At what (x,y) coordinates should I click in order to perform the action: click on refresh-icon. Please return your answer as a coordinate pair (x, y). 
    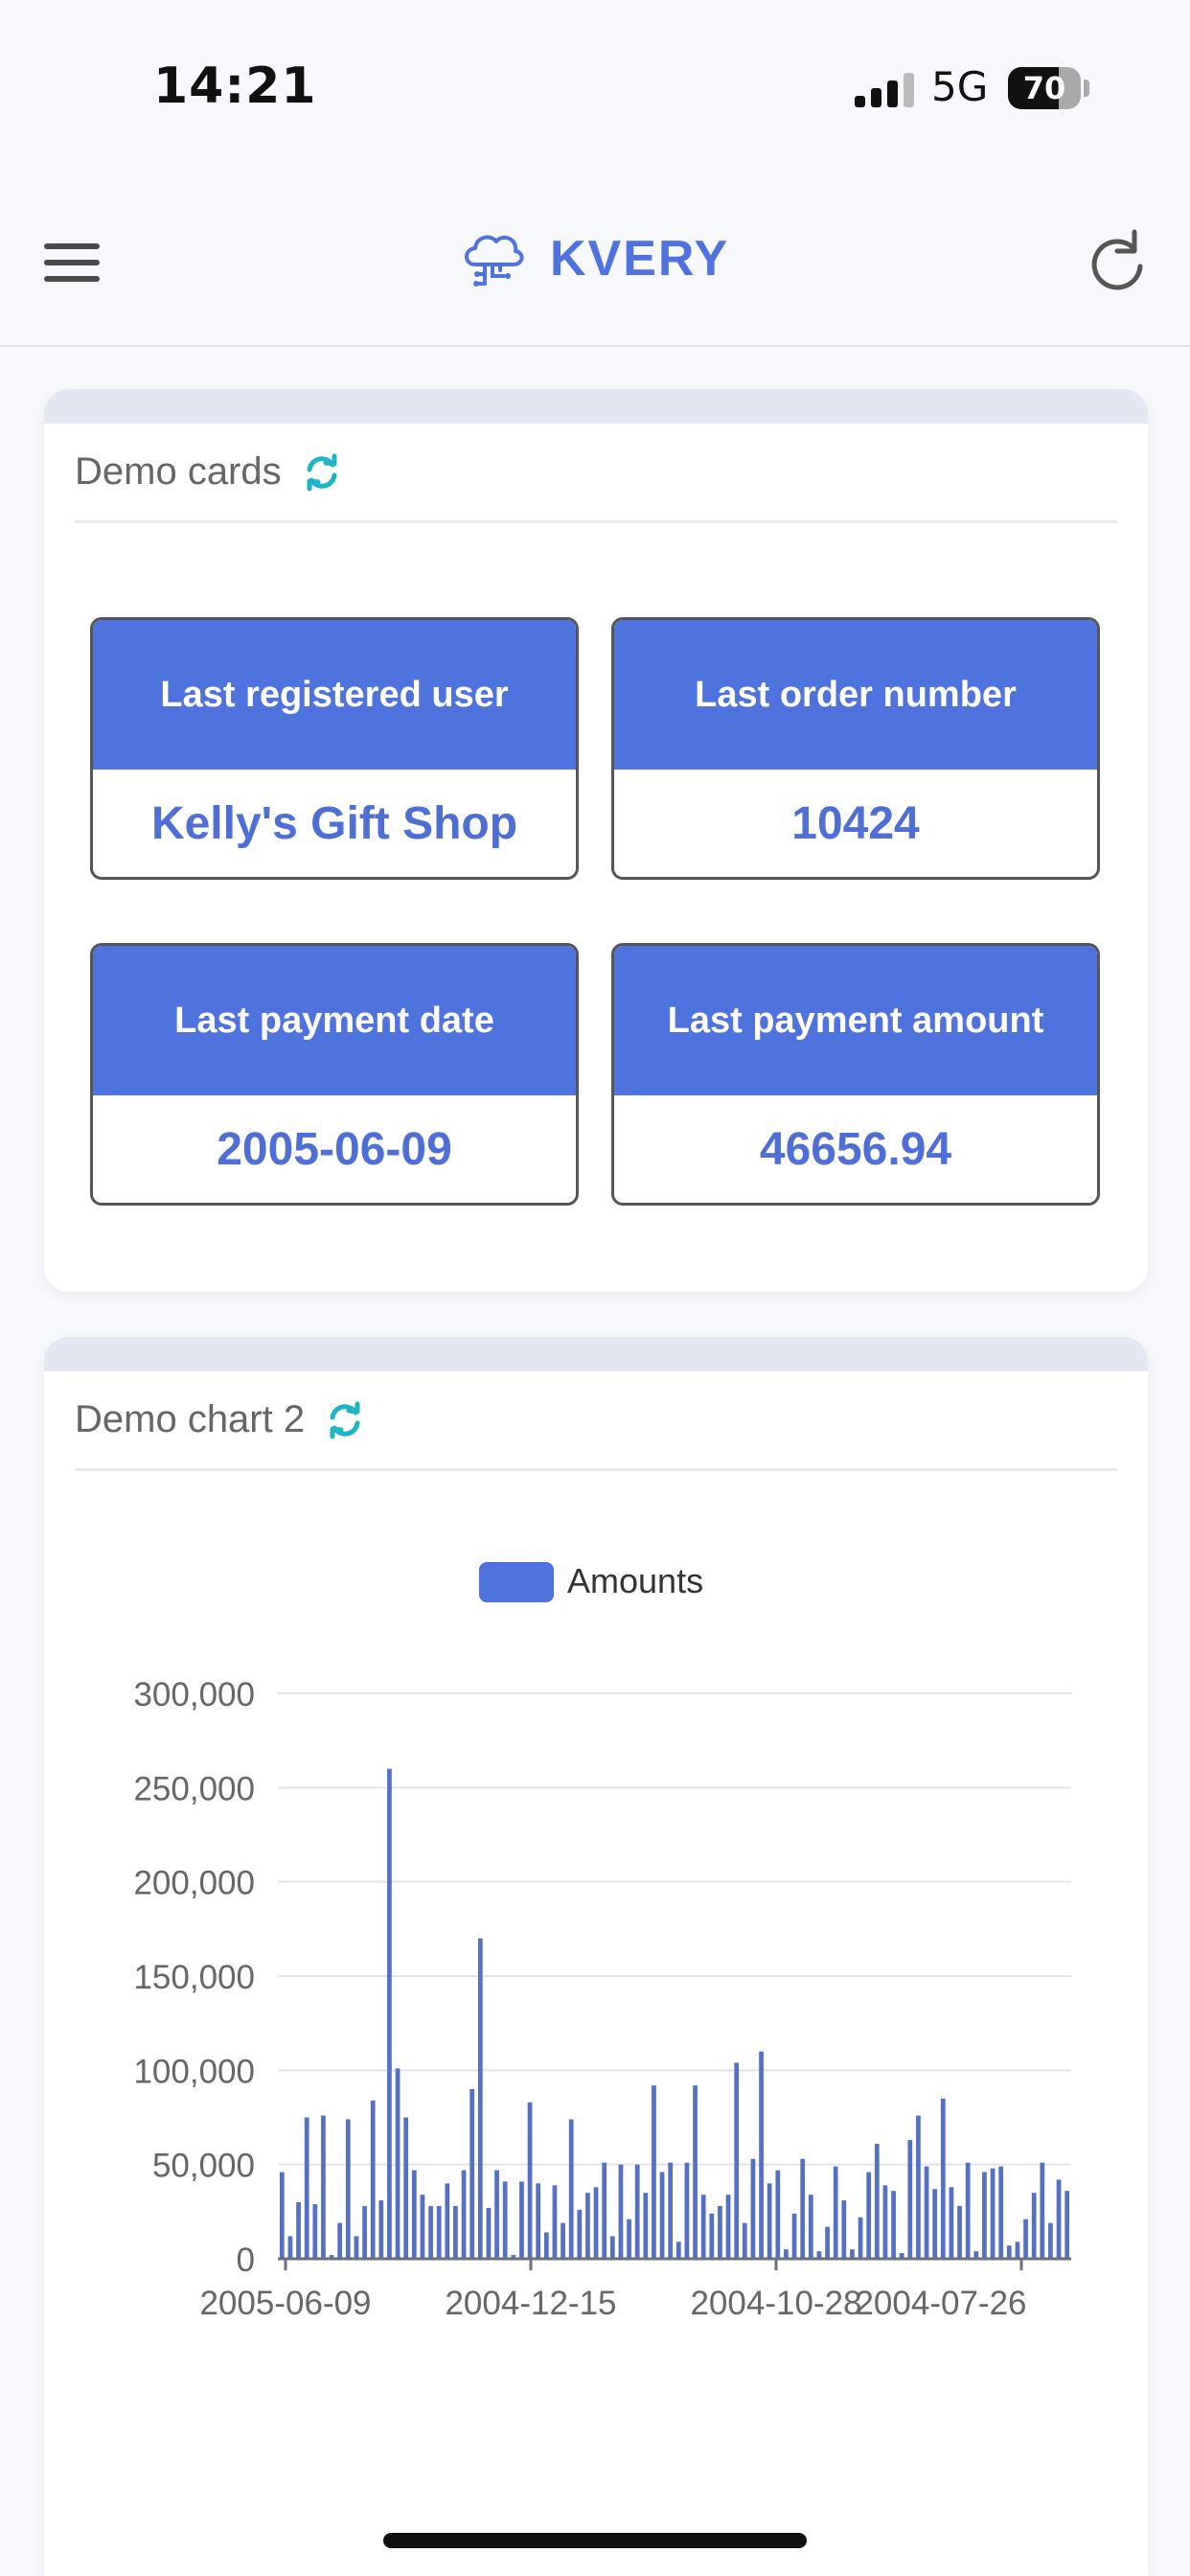
    Looking at the image, I should click on (1118, 259).